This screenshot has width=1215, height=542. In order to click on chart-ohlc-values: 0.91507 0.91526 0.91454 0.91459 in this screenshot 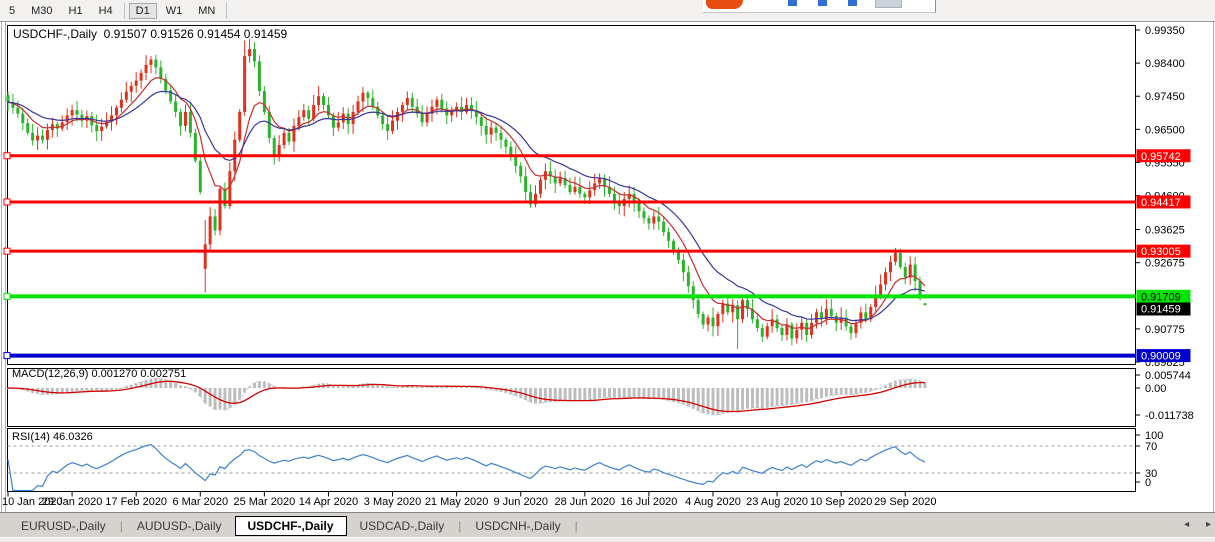, I will do `click(195, 34)`.